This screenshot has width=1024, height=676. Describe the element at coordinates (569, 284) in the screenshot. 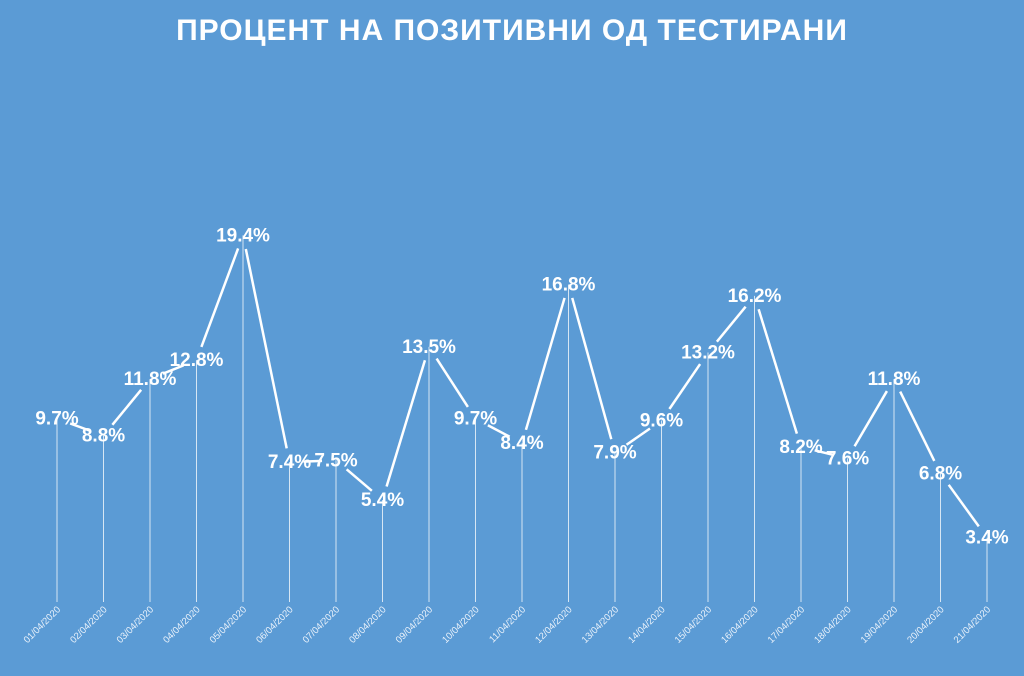

I see `data-label: 16.8%` at that location.